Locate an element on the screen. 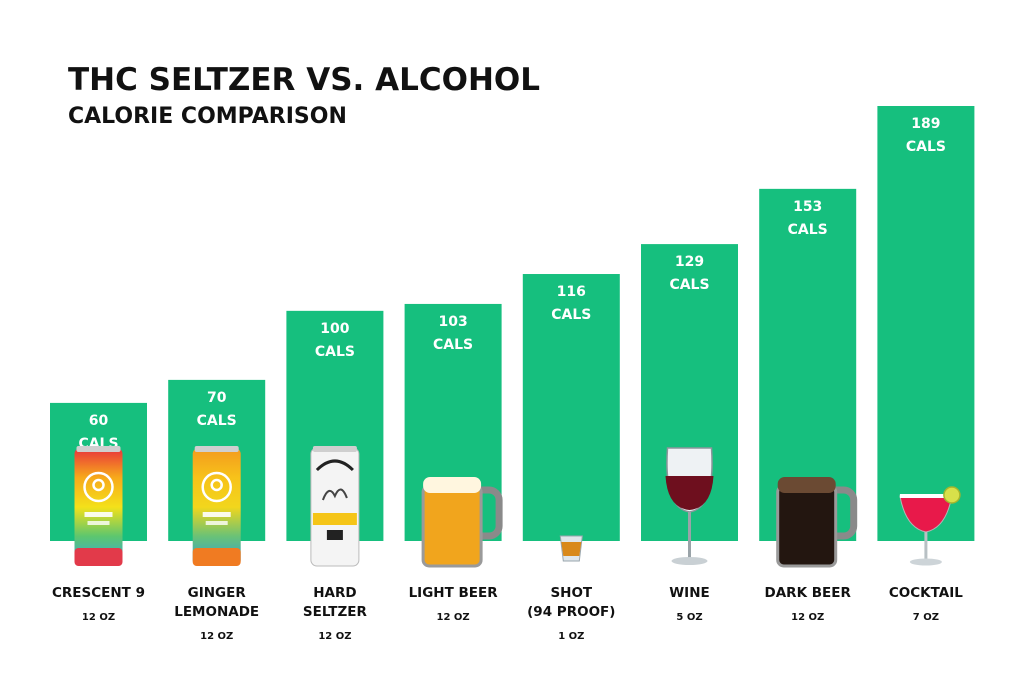 The height and width of the screenshot is (683, 1024). bar-value-label: 153 is located at coordinates (807, 207).